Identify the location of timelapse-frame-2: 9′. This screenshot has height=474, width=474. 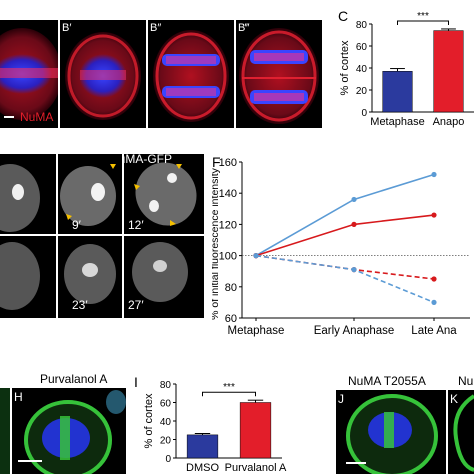
(90, 194).